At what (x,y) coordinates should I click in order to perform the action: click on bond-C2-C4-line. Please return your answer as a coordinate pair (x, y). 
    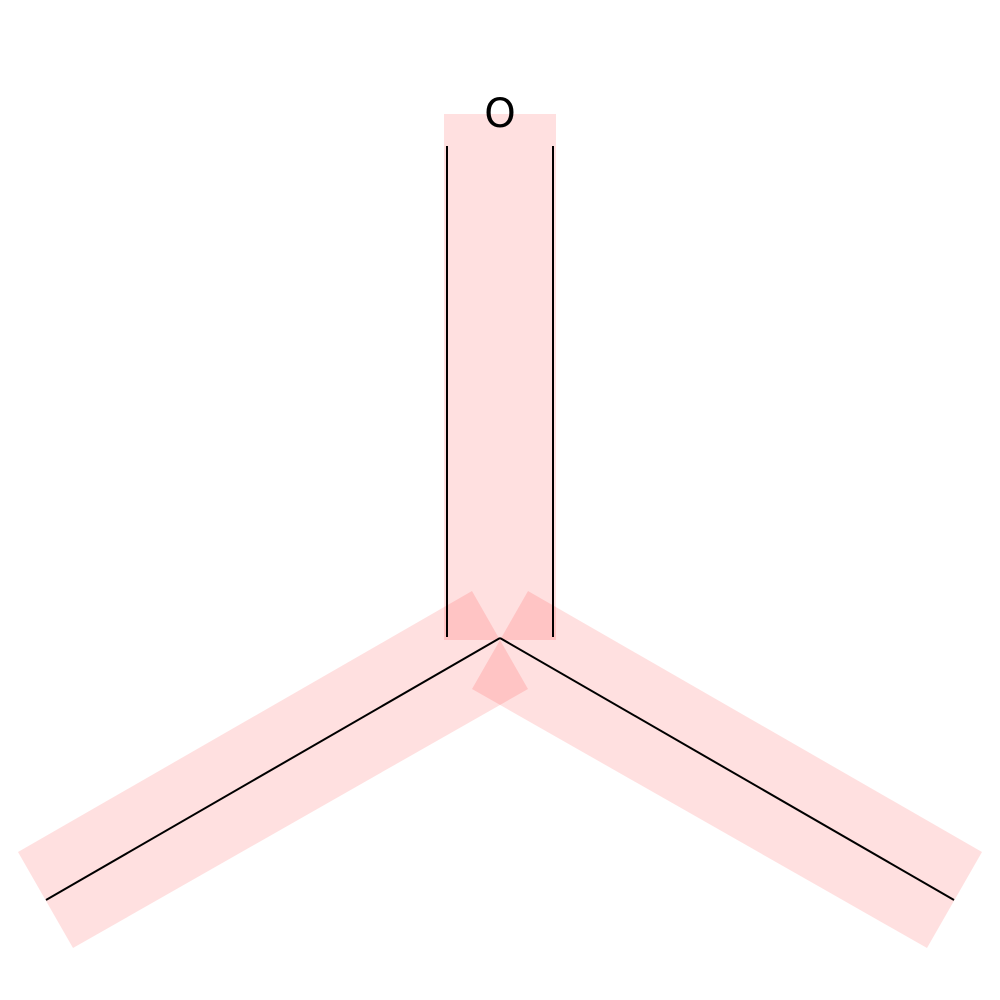
    Looking at the image, I should click on (727, 769).